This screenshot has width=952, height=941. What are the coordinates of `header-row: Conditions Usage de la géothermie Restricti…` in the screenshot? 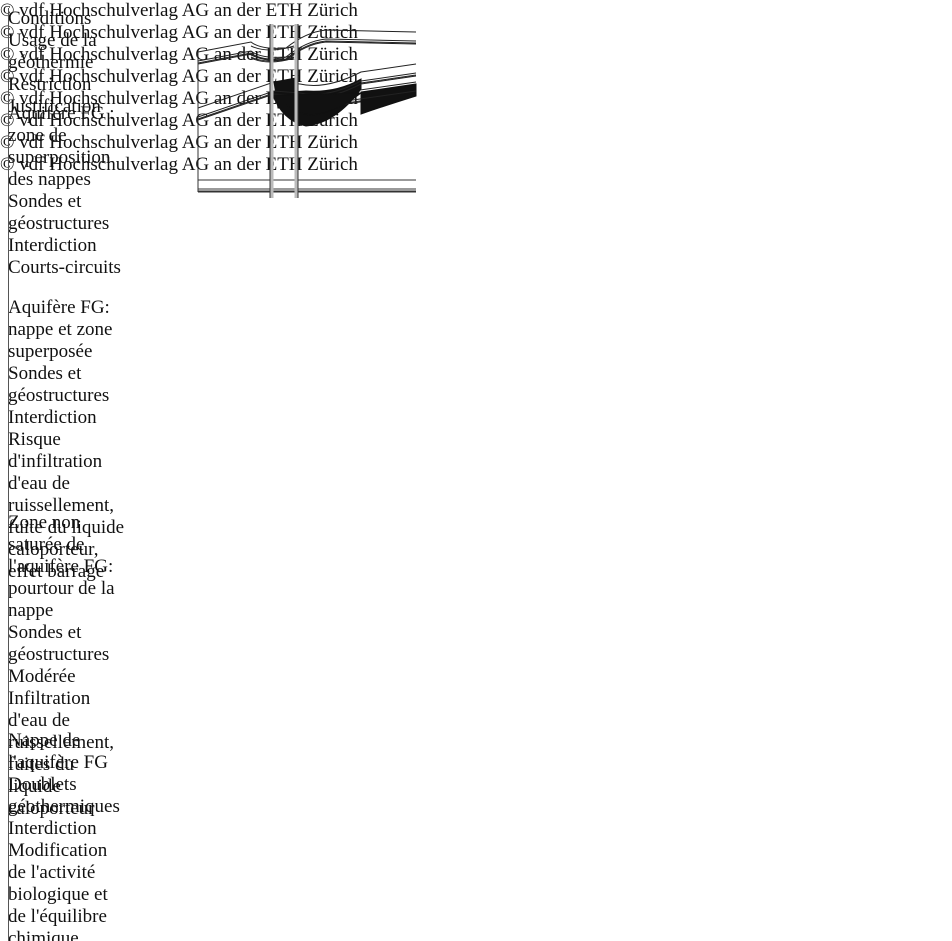 It's located at (480, 62).